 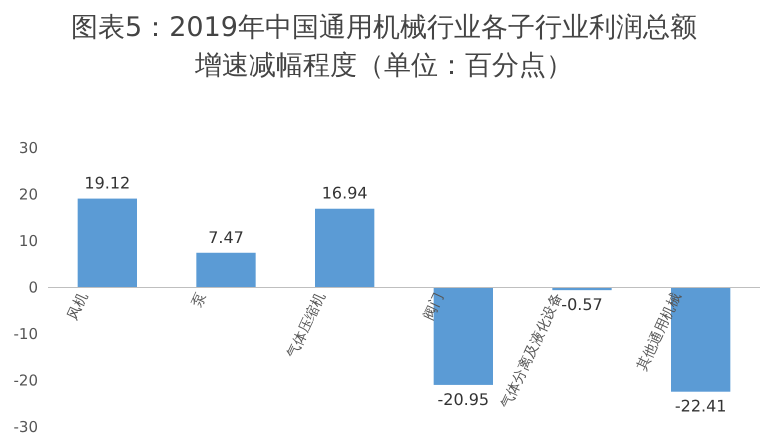 What do you see at coordinates (28, 148) in the screenshot?
I see `y-tick-label: 30` at bounding box center [28, 148].